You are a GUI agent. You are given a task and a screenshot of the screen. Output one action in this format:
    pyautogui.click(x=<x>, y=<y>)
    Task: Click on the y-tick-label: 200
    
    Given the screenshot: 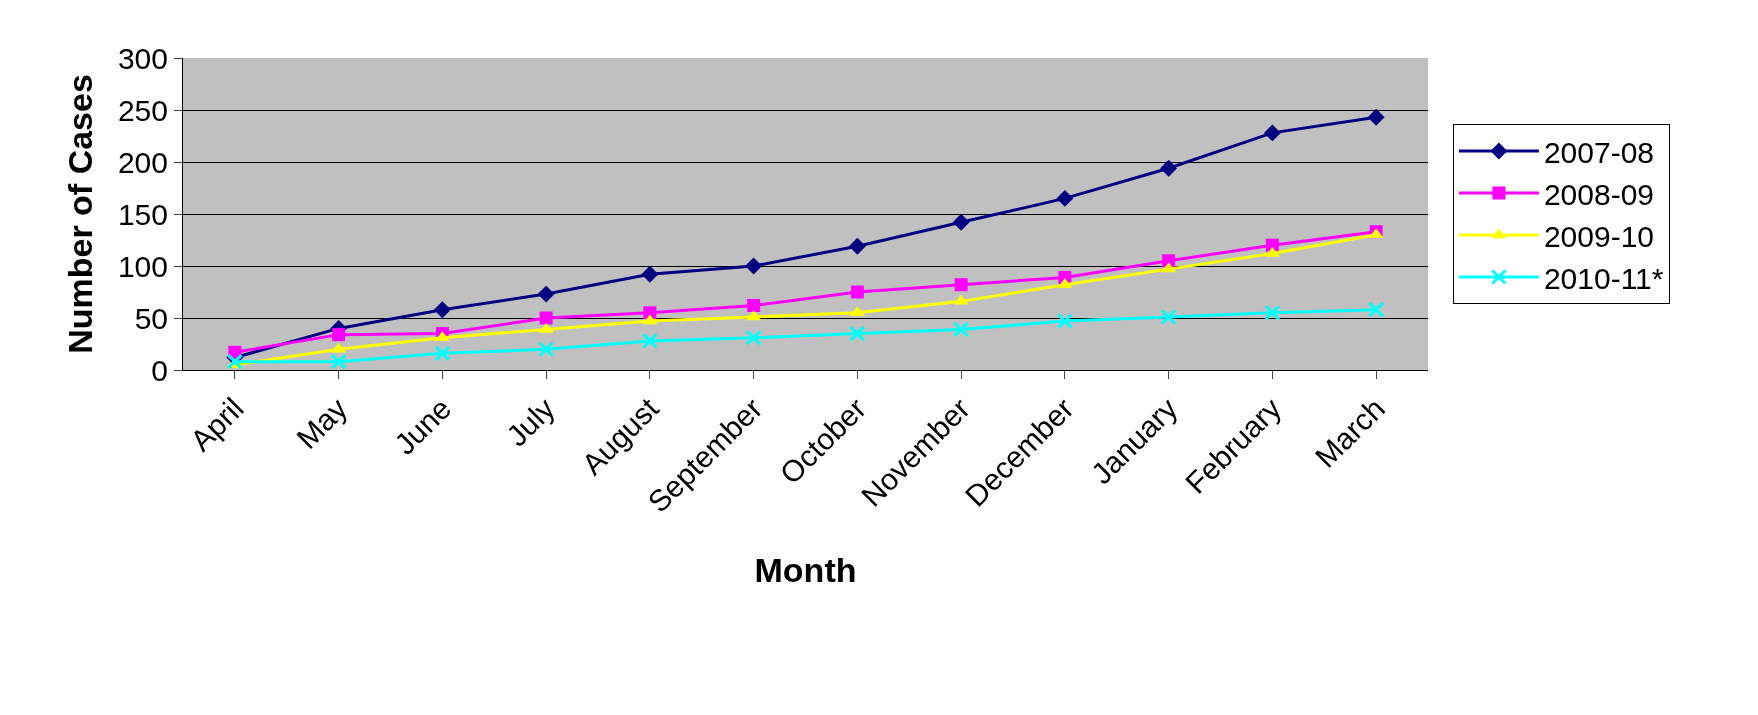 What is the action you would take?
    pyautogui.click(x=142, y=162)
    